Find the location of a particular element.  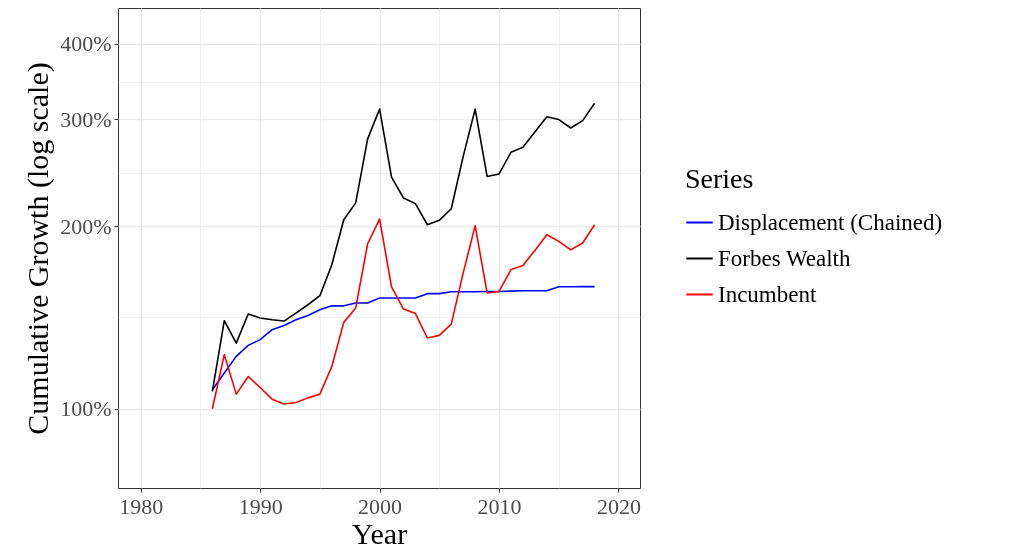

x-tick-label: 2020 is located at coordinates (619, 506).